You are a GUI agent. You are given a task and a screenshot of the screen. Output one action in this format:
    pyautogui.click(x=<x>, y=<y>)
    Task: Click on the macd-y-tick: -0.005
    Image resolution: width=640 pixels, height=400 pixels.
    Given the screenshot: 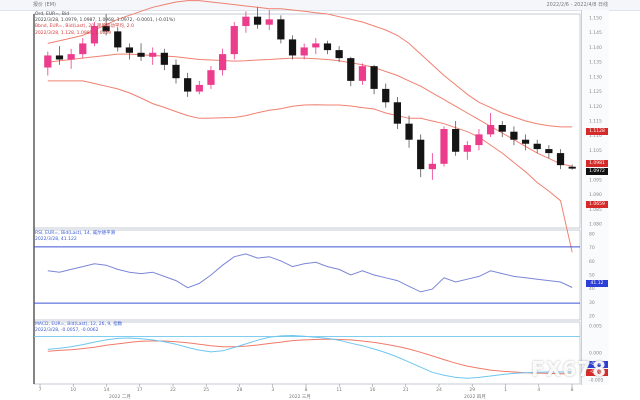 What is the action you would take?
    pyautogui.click(x=596, y=381)
    